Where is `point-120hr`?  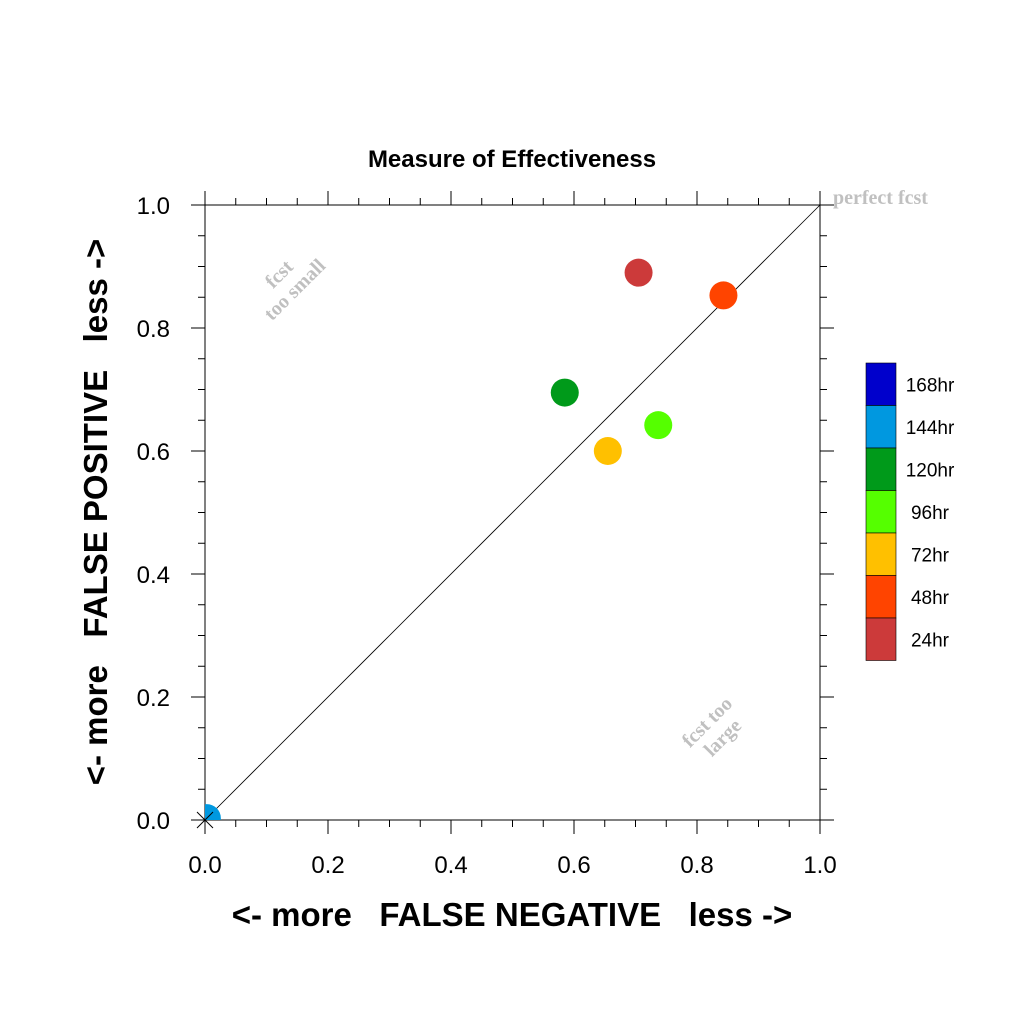
point-120hr is located at coordinates (564, 392).